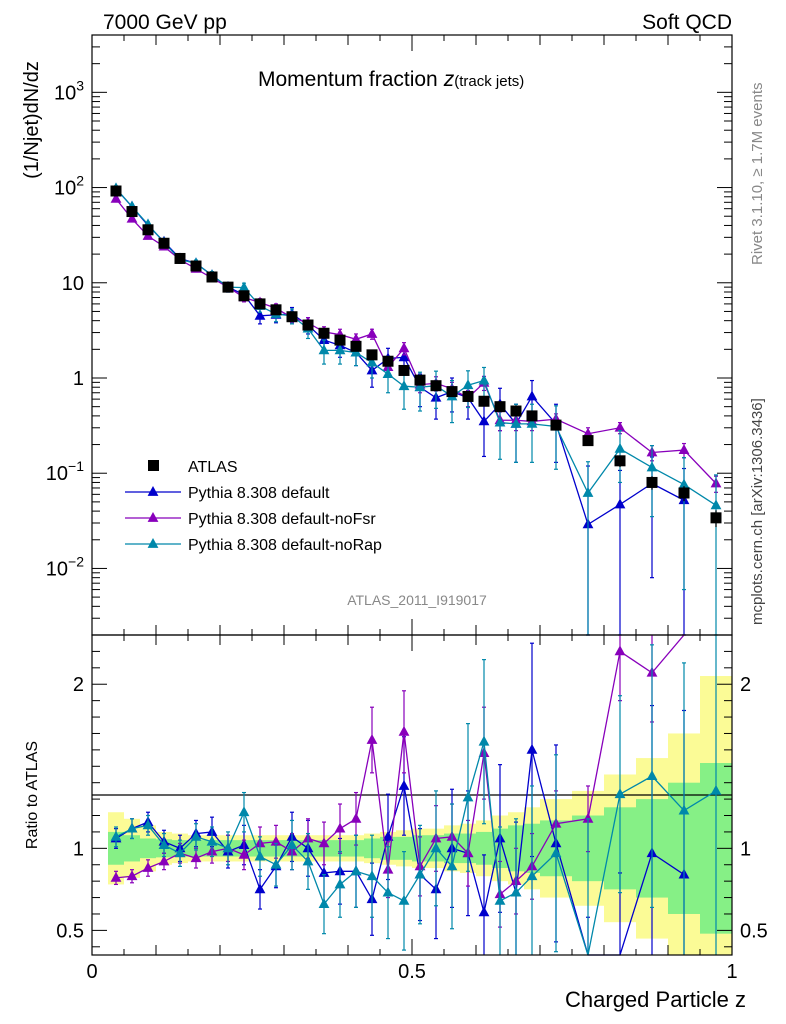  What do you see at coordinates (731, 972) in the screenshot?
I see `x-tick-label: 1` at bounding box center [731, 972].